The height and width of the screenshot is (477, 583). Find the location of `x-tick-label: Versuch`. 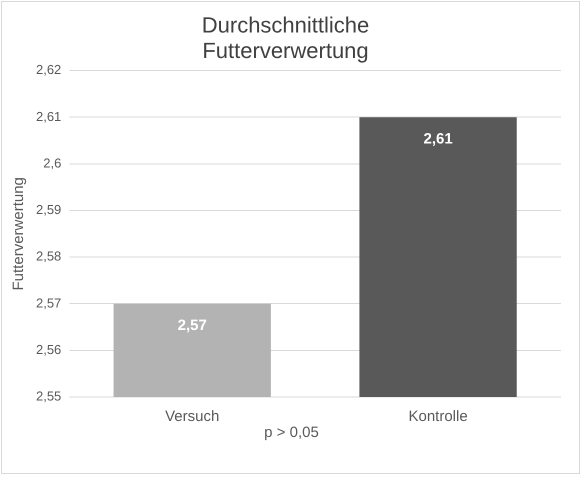

x-tick-label: Versuch is located at coordinates (192, 417).